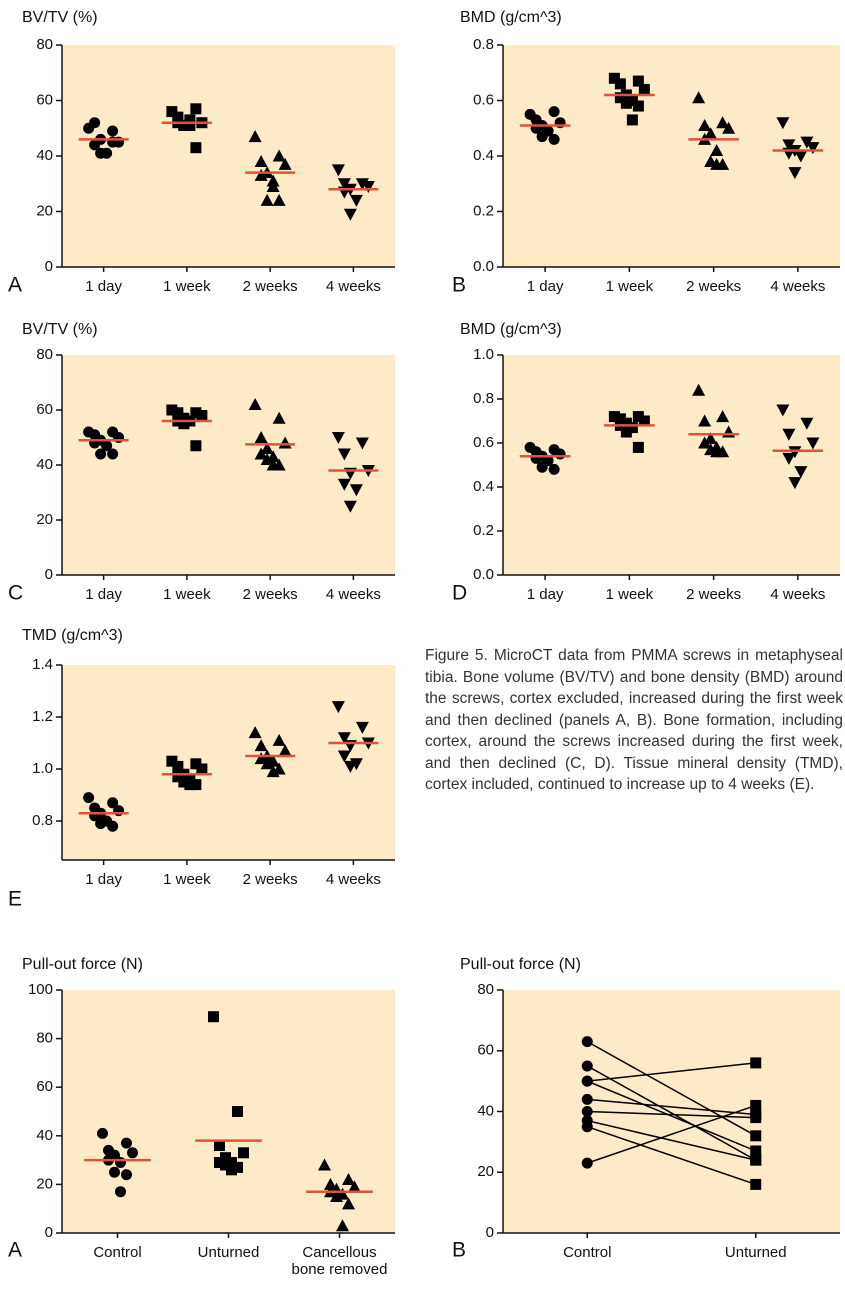 This screenshot has height=1289, width=845. Describe the element at coordinates (103, 594) in the screenshot. I see `x-tick-label: 1 day` at that location.